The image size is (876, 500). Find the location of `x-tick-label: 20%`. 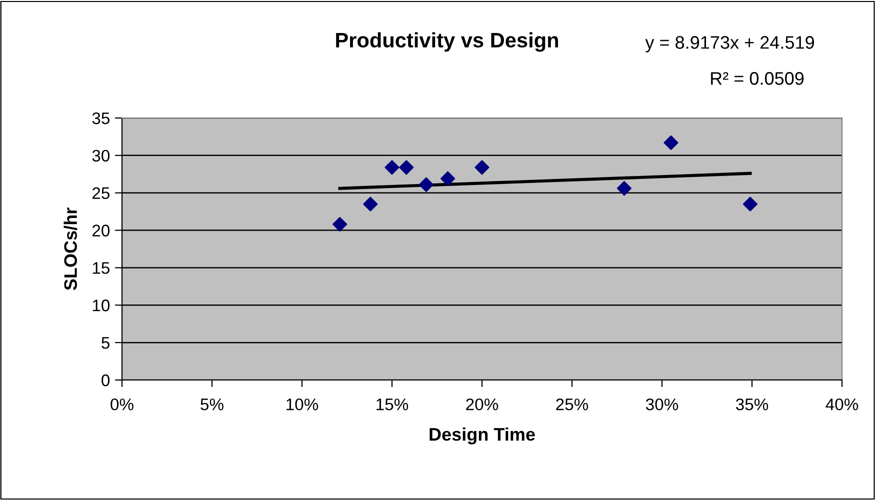

x-tick-label: 20% is located at coordinates (482, 404).